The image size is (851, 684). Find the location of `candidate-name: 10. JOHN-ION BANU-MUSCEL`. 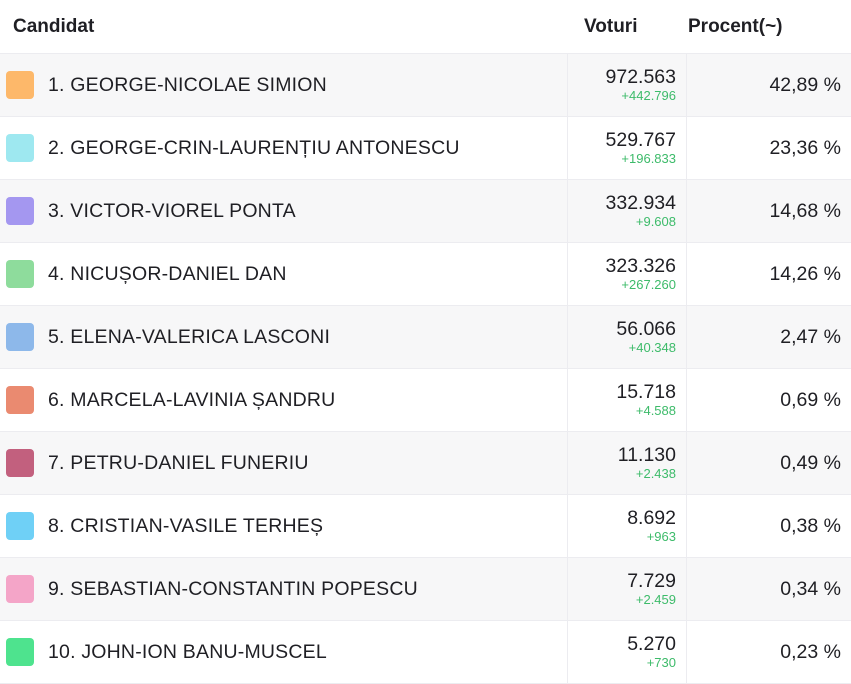

candidate-name: 10. JOHN-ION BANU-MUSCEL is located at coordinates (187, 651).